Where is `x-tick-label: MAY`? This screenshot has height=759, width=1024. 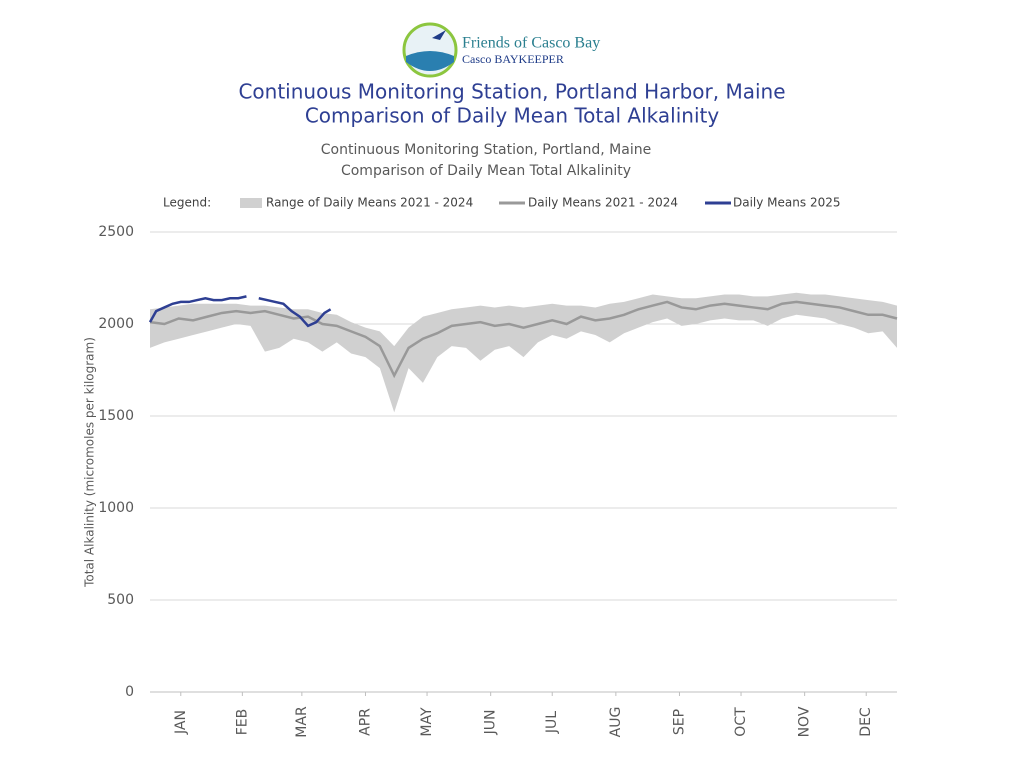 x-tick-label: MAY is located at coordinates (427, 722).